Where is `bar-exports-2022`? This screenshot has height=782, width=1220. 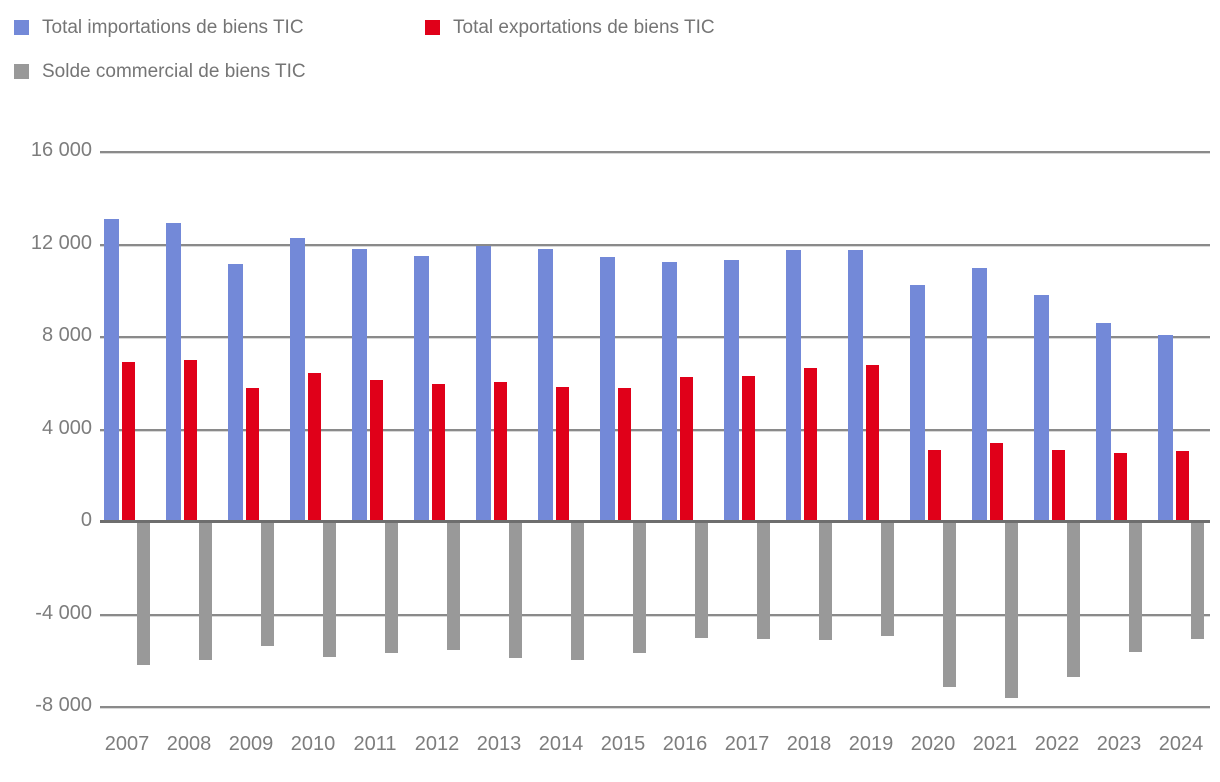
bar-exports-2022 is located at coordinates (1058, 486).